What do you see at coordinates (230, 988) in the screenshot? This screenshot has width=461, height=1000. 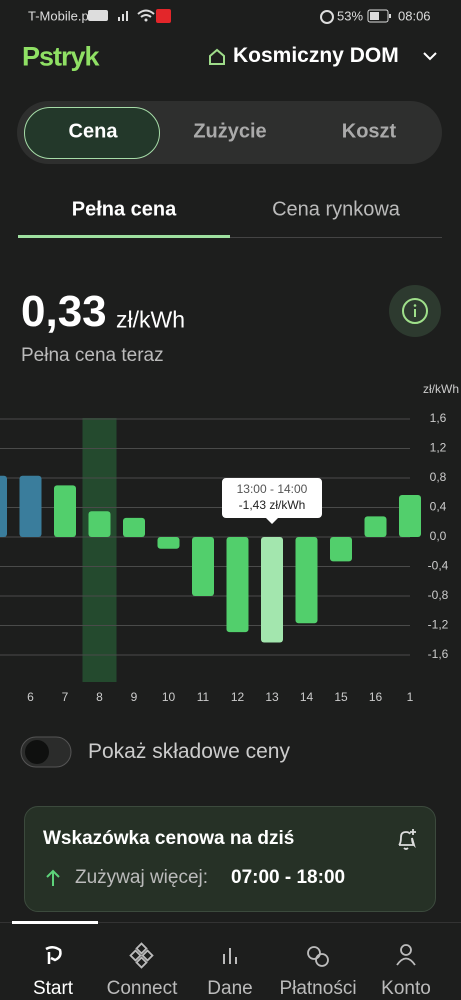 I see `nav-item: Dane` at bounding box center [230, 988].